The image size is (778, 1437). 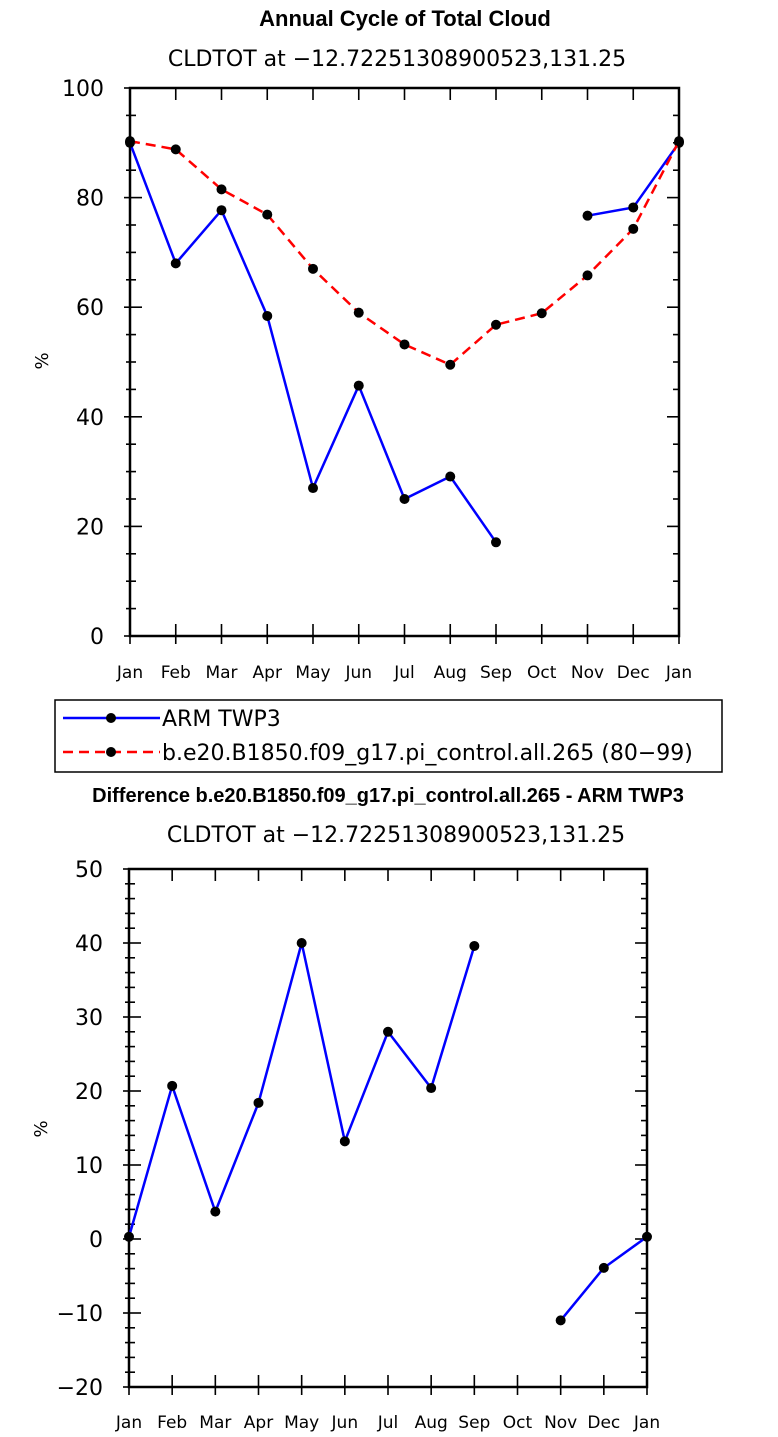 I want to click on y-tick-label: 80, so click(x=90, y=199).